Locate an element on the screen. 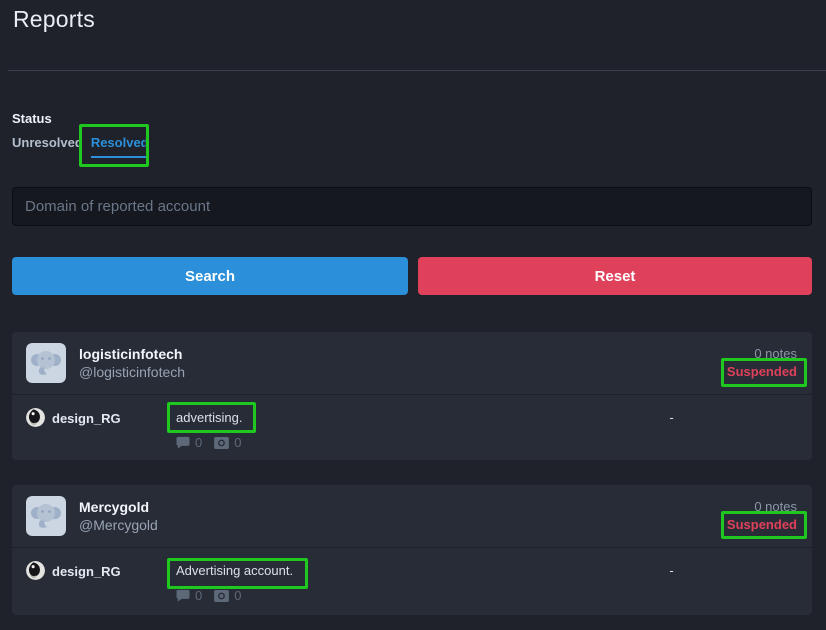 The height and width of the screenshot is (630, 826). domain-search-input is located at coordinates (412, 206).